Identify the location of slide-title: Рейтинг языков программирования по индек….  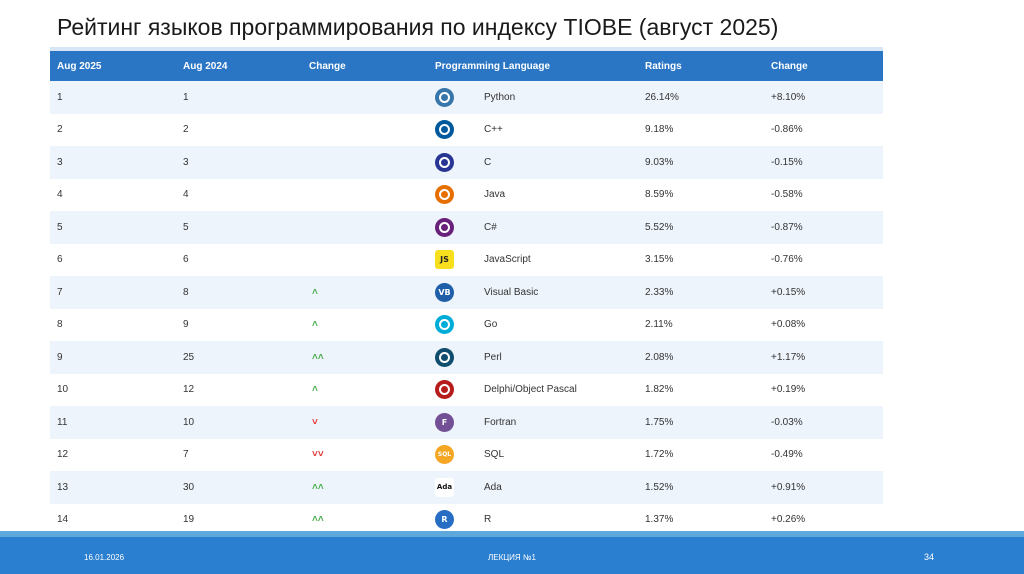
(418, 27).